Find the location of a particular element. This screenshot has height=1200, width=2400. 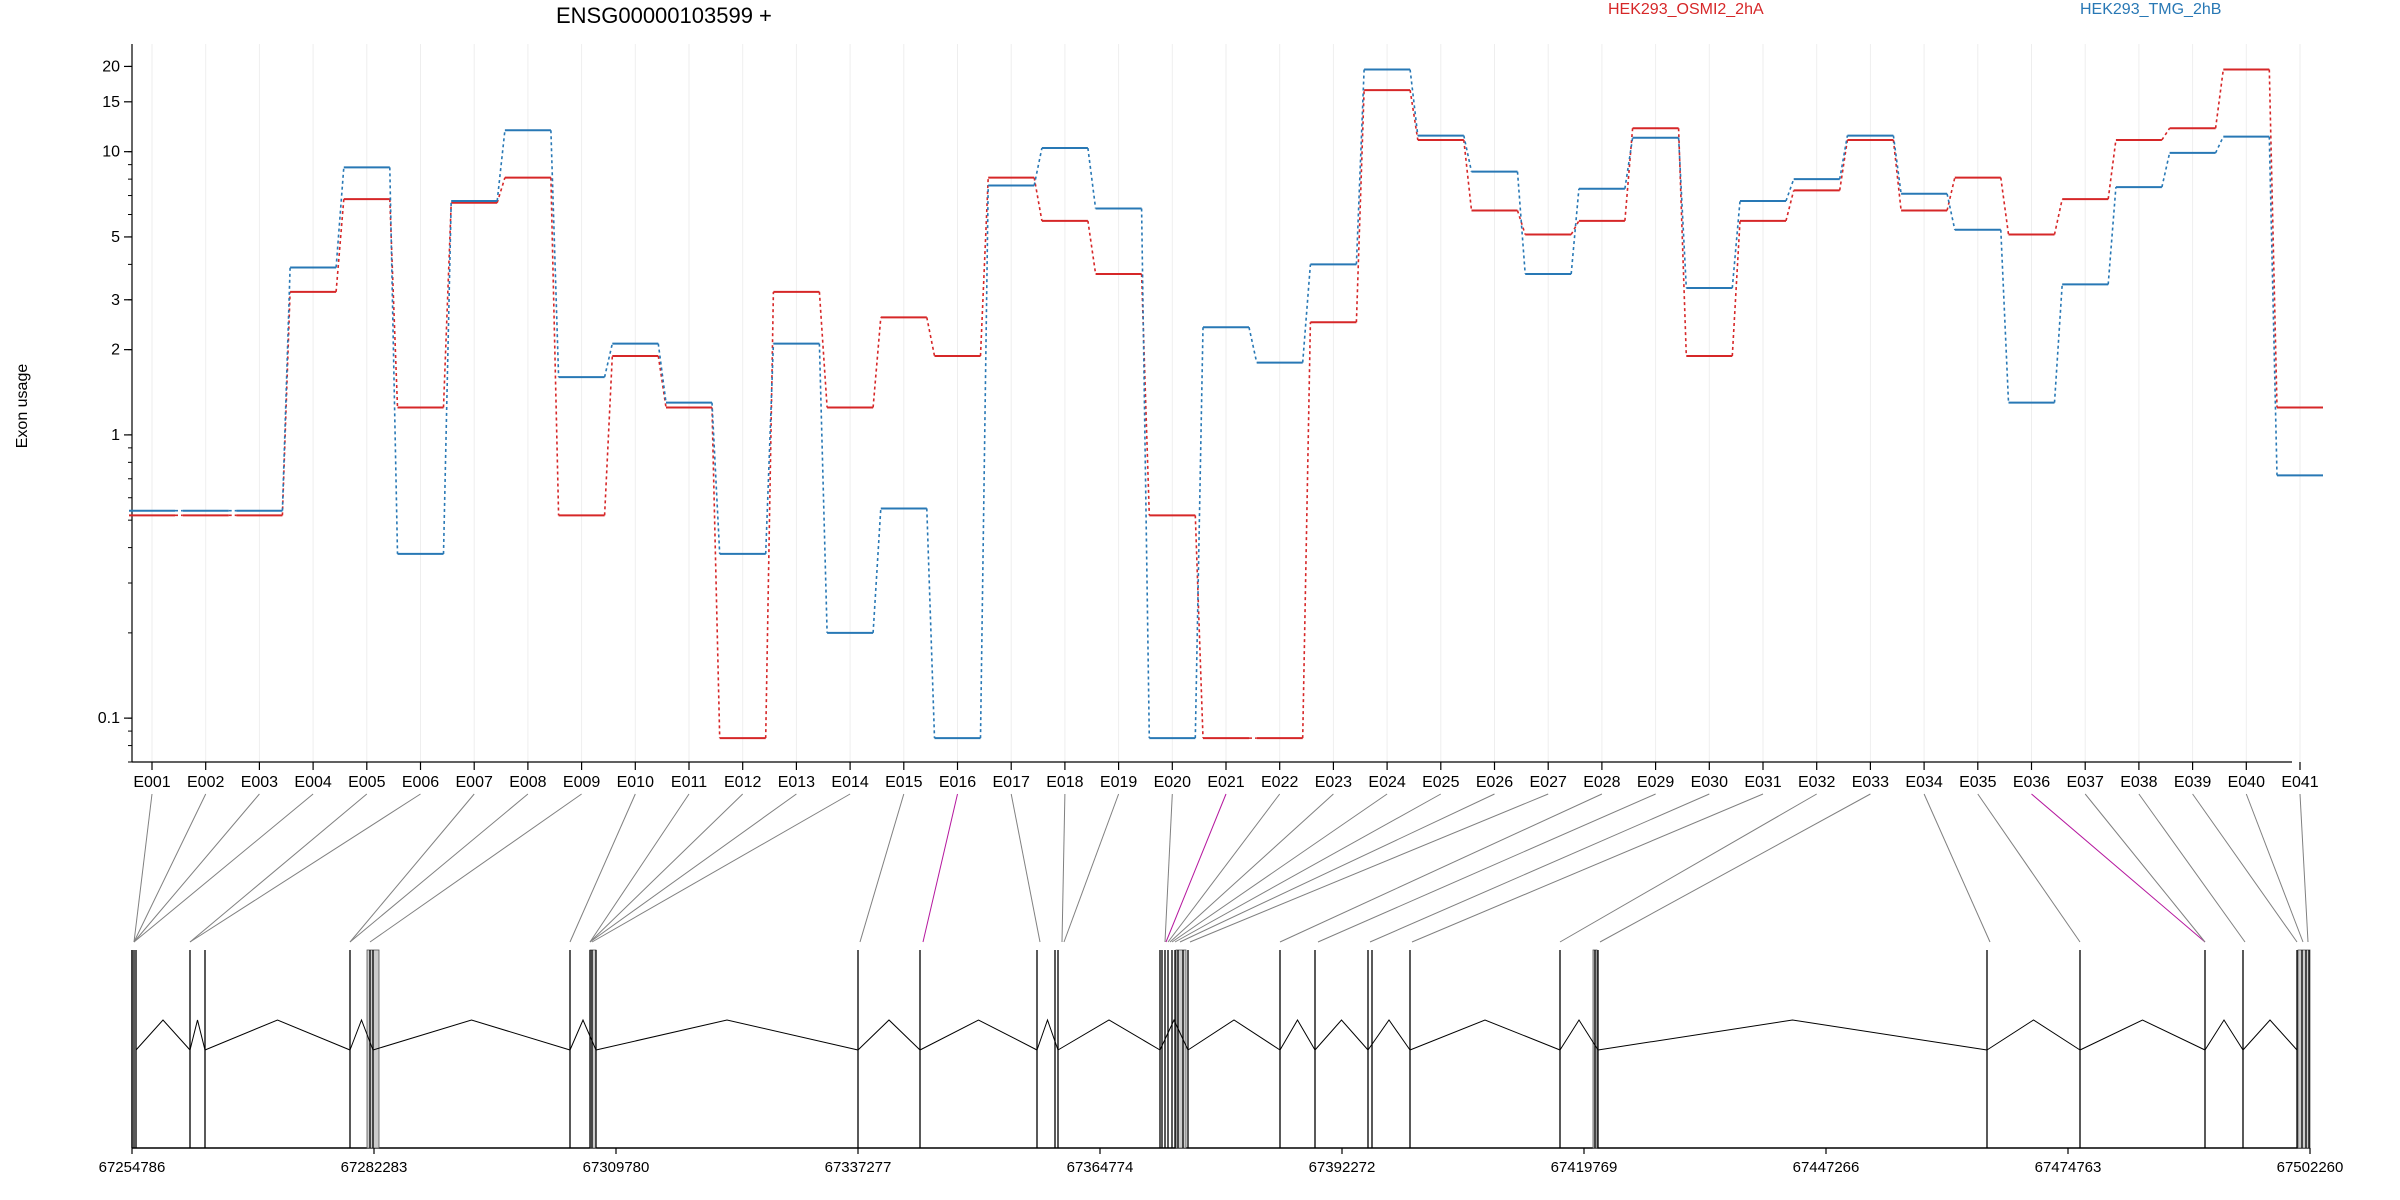

coord-label: 67447266 is located at coordinates (1826, 1167).